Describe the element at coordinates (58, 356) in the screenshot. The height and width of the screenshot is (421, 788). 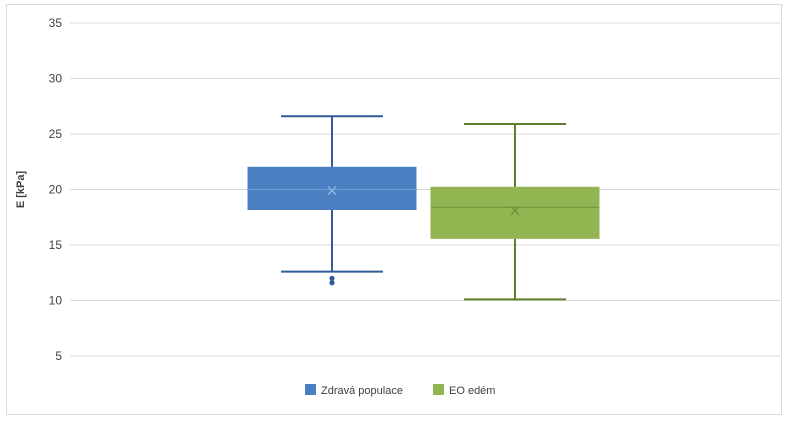
I see `y-tick-label: 5` at that location.